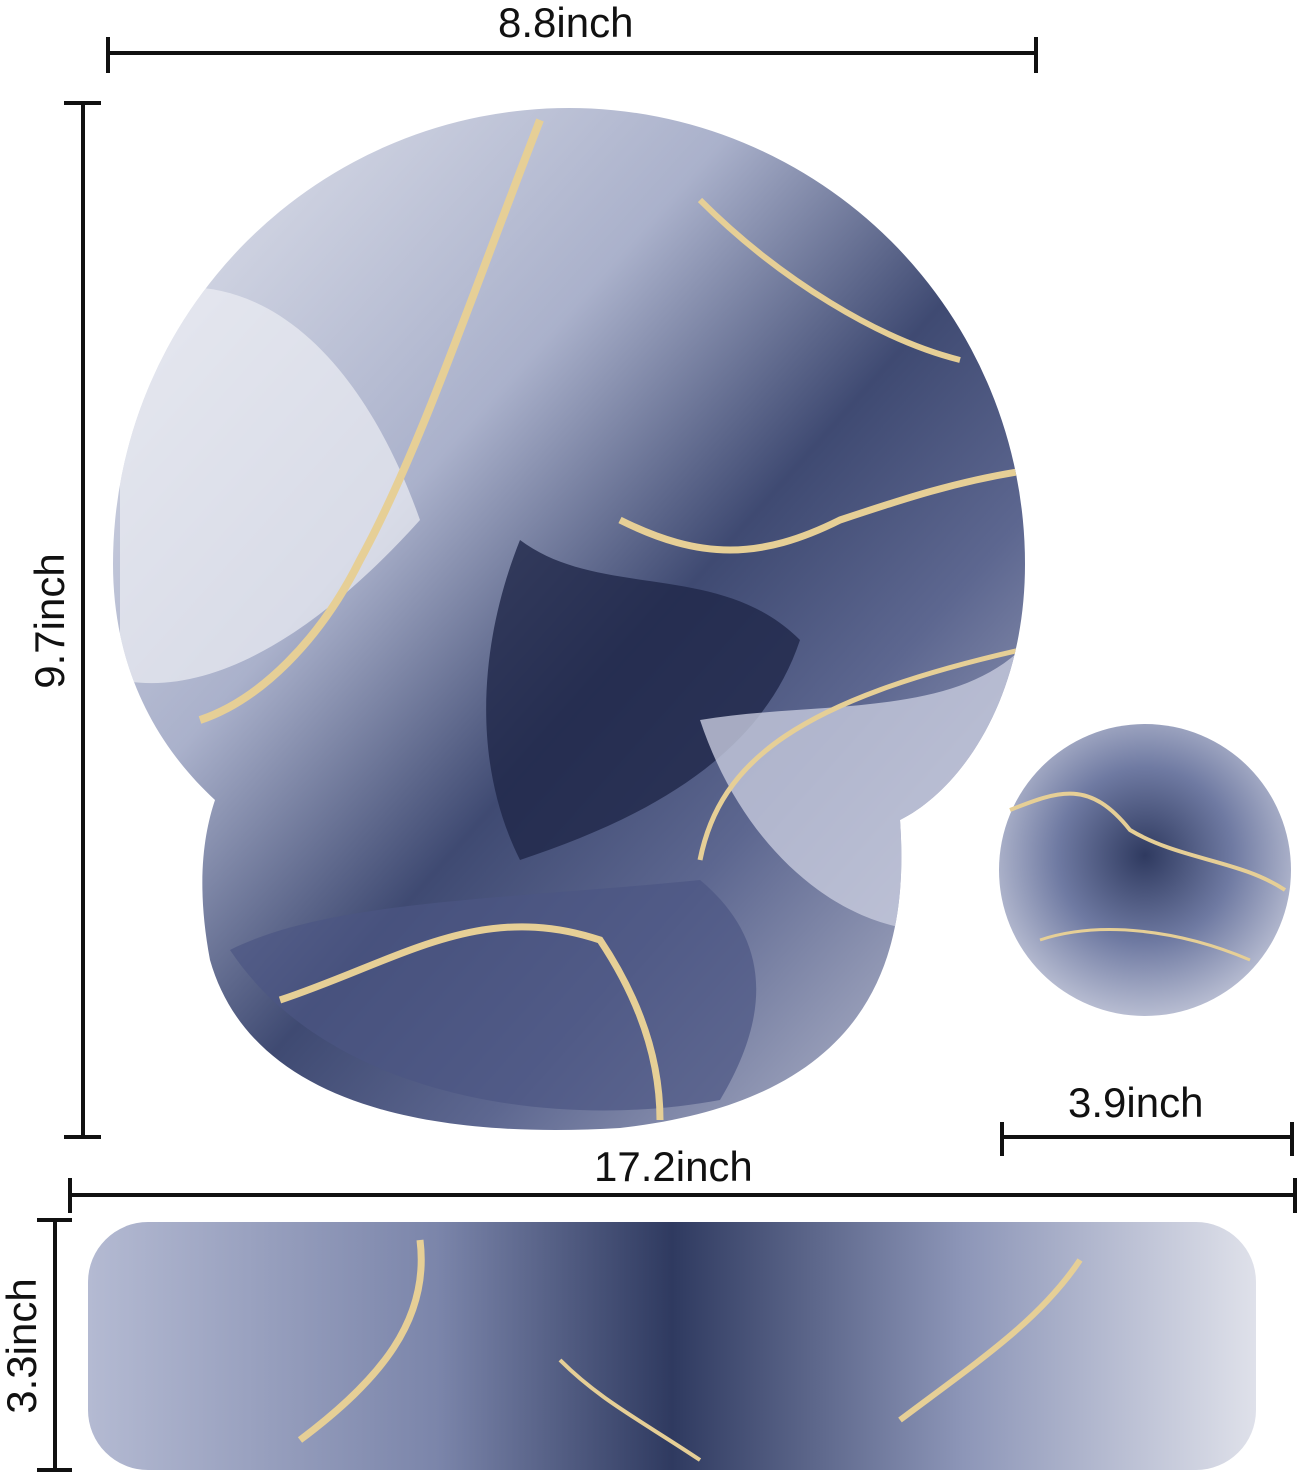  I want to click on wrist-rest-length-label: 17.2inch, so click(673, 1166).